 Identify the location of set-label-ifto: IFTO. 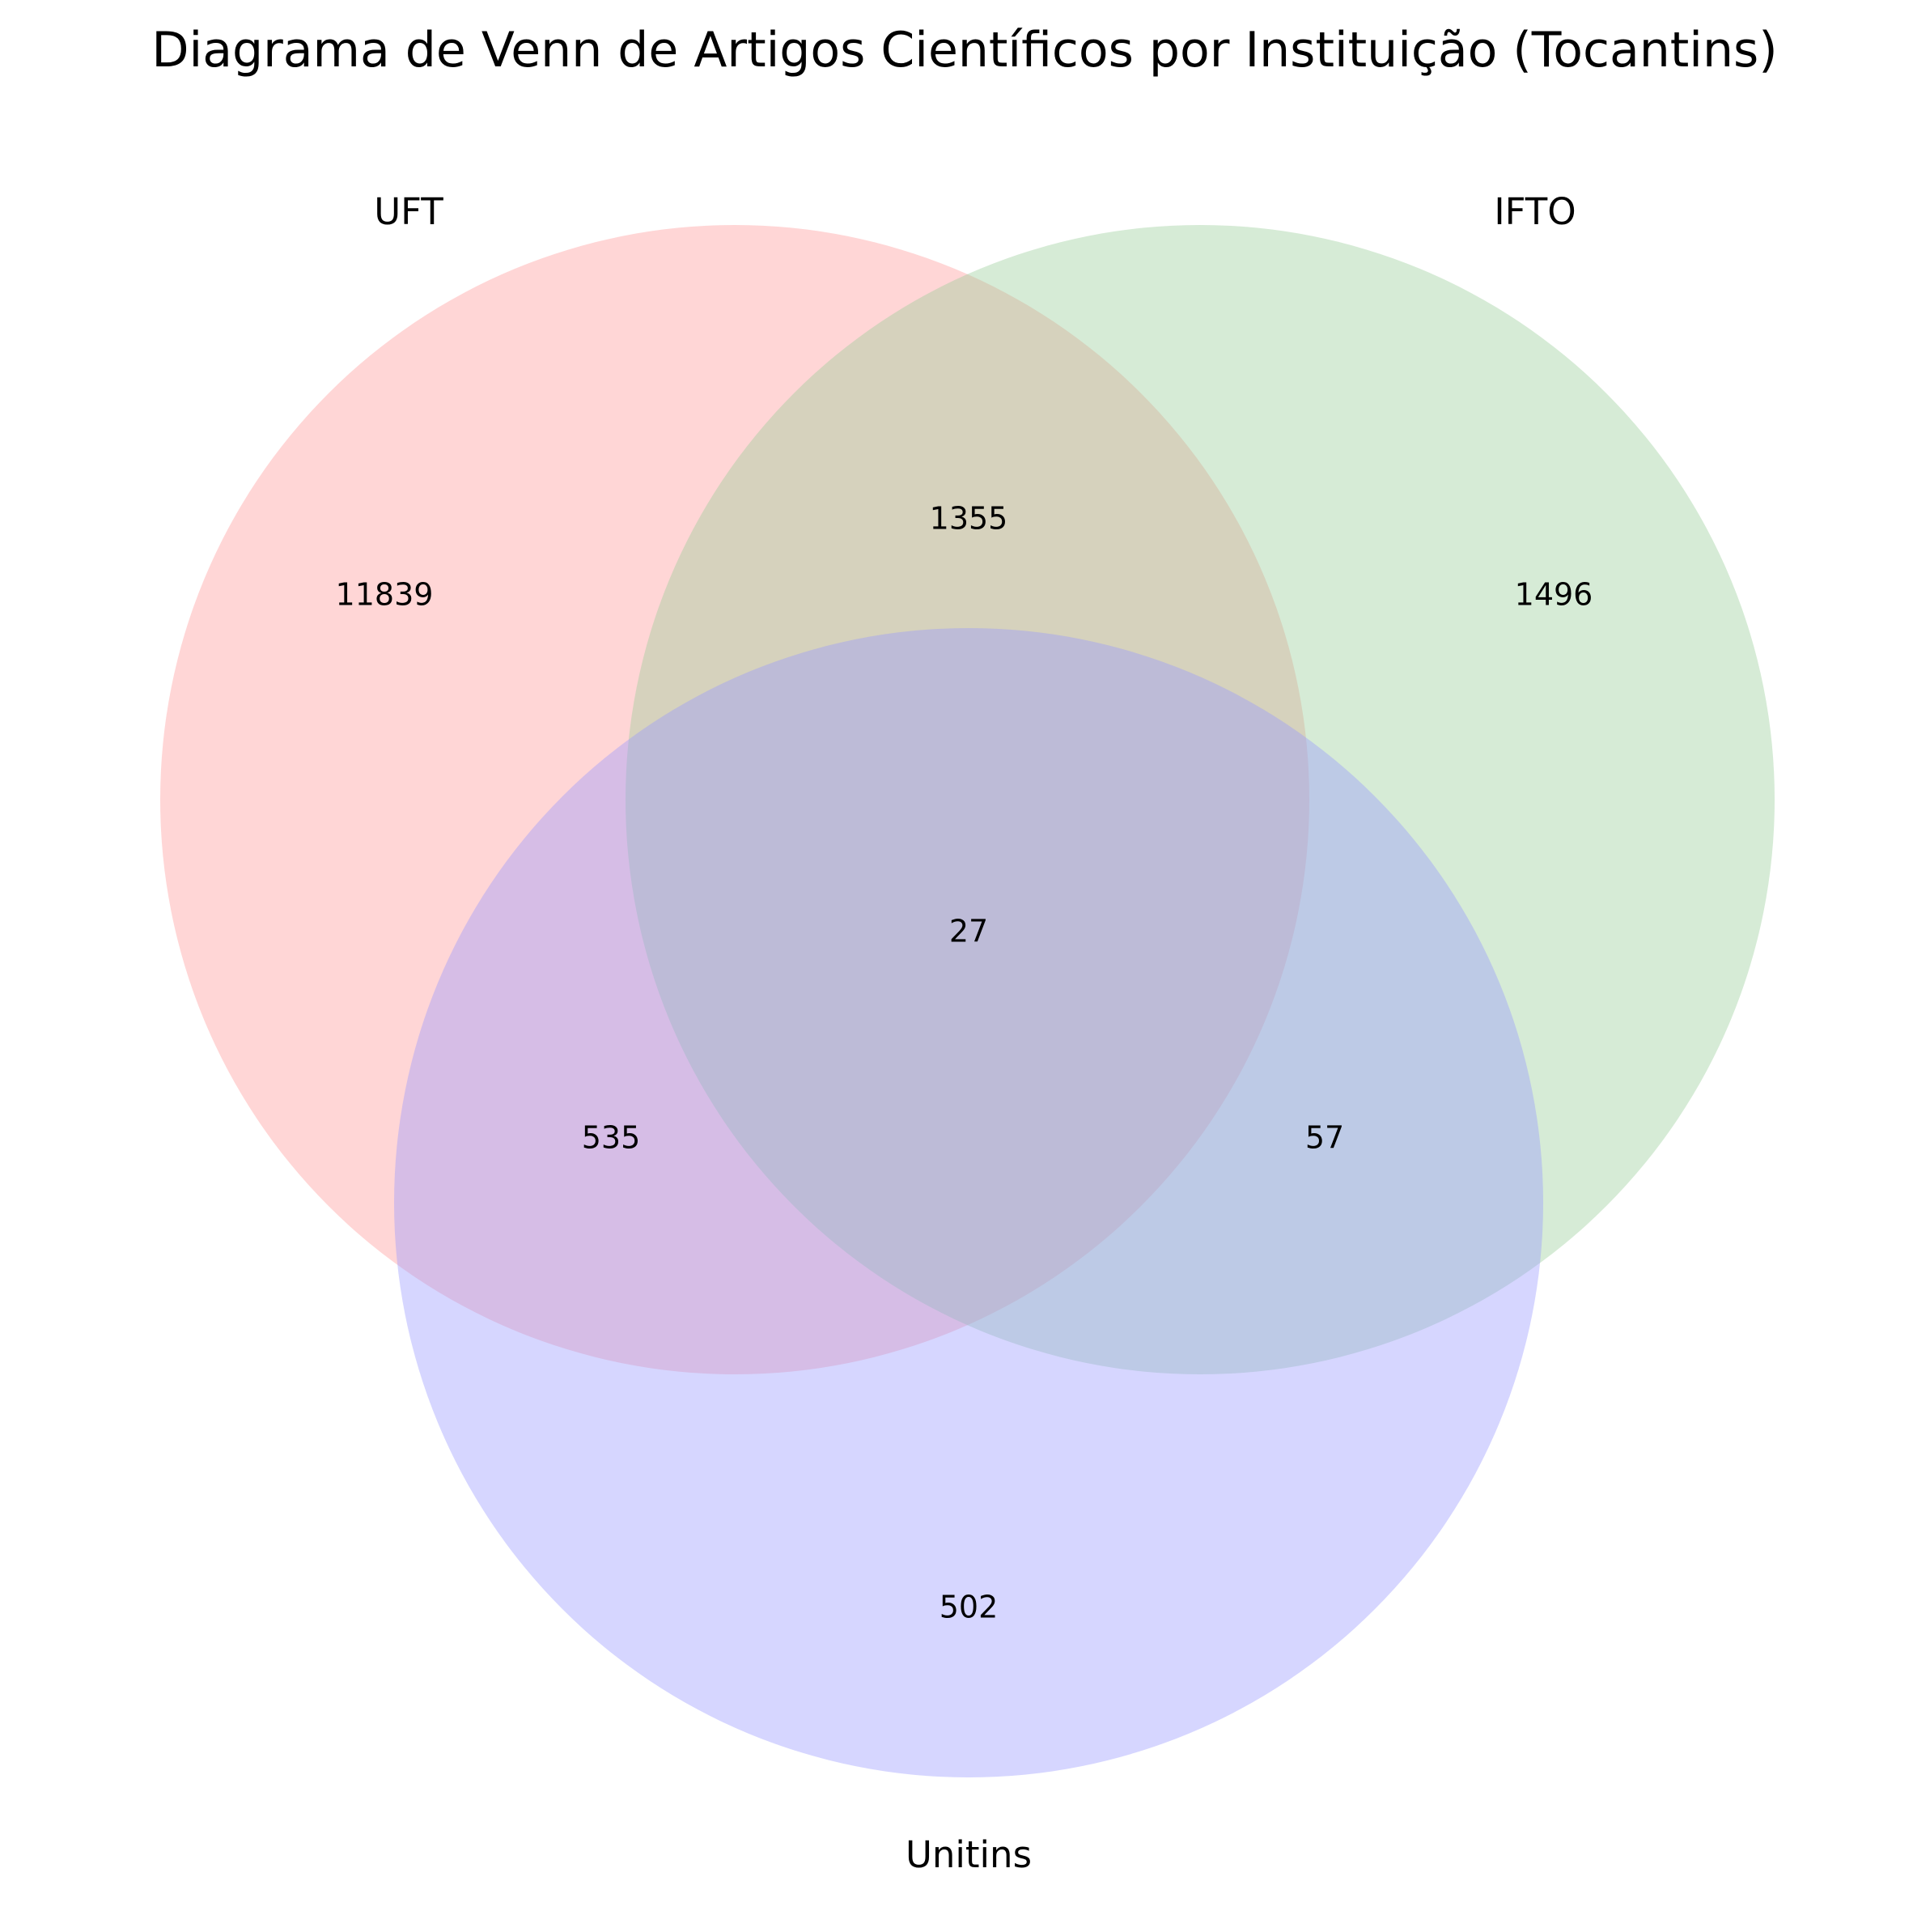
(1535, 211).